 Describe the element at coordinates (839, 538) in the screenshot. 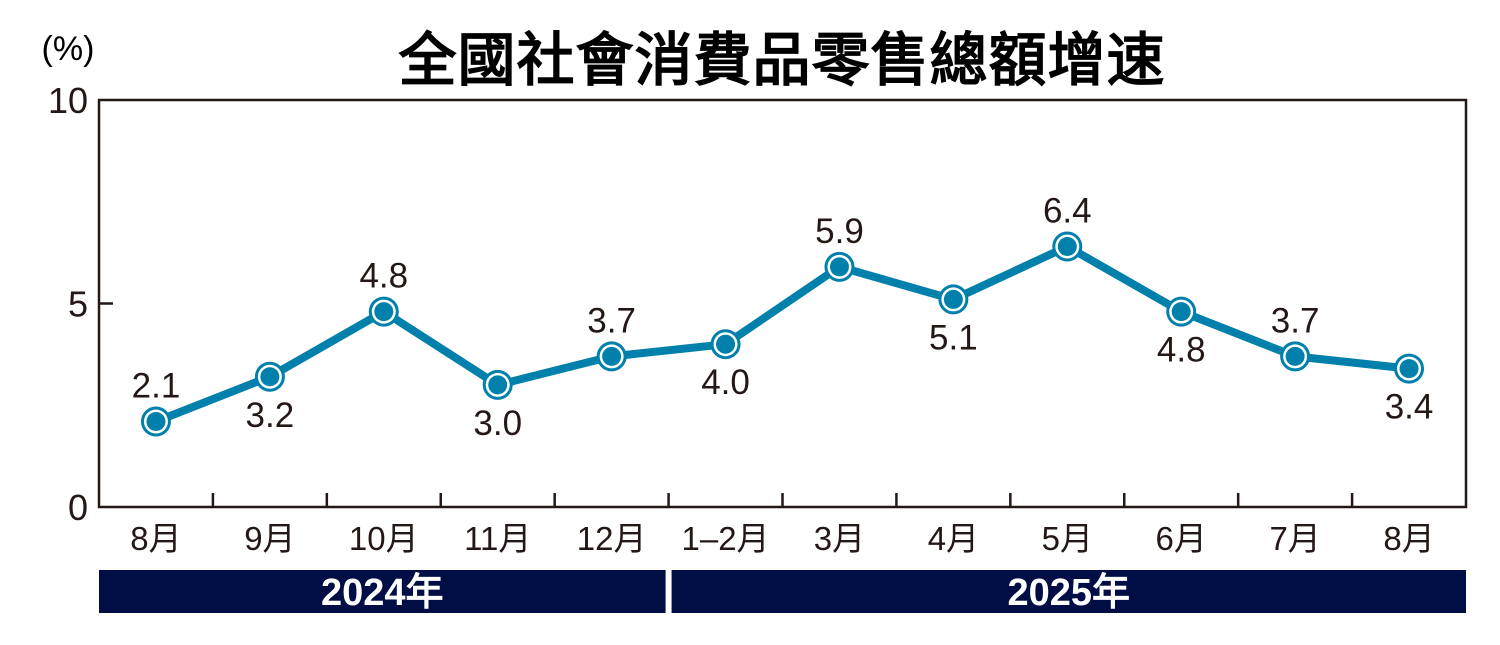

I see `x-tick-label: 3月` at that location.